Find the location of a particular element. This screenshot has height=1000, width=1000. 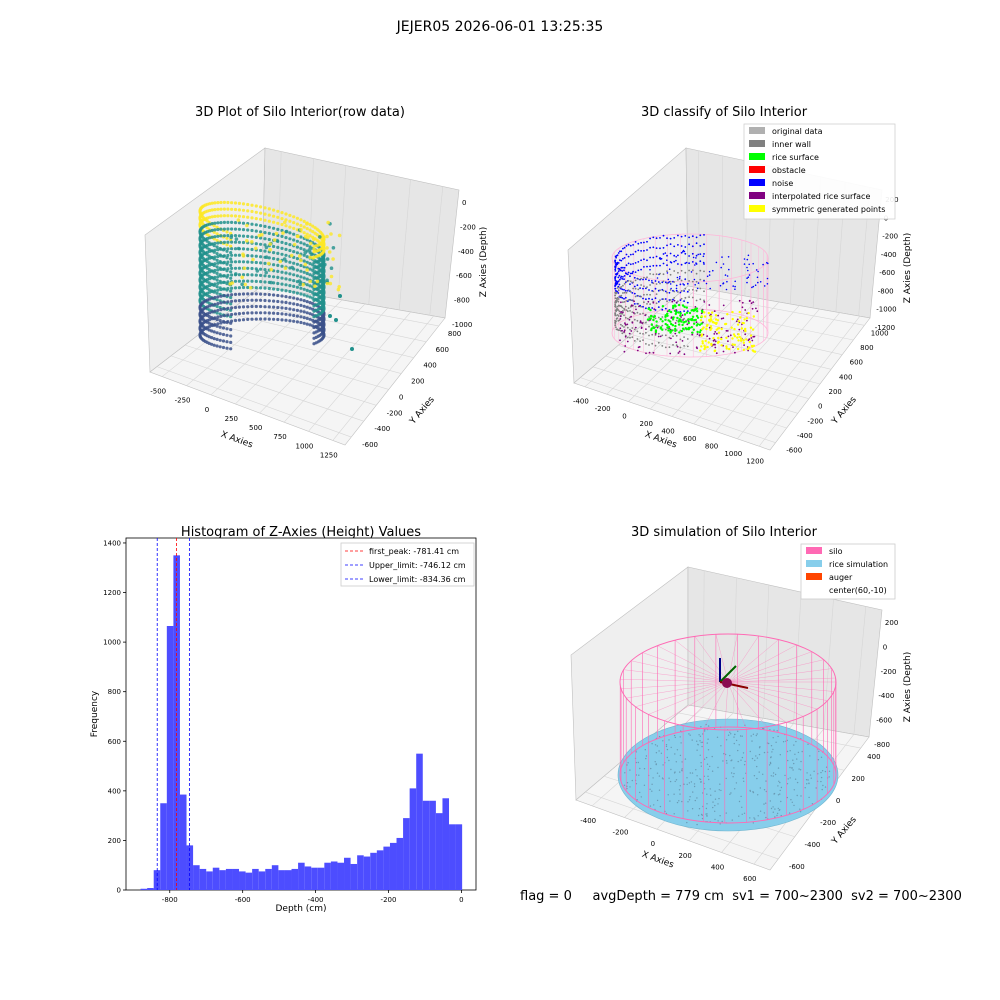

z-tick-label: -600 is located at coordinates (887, 273).